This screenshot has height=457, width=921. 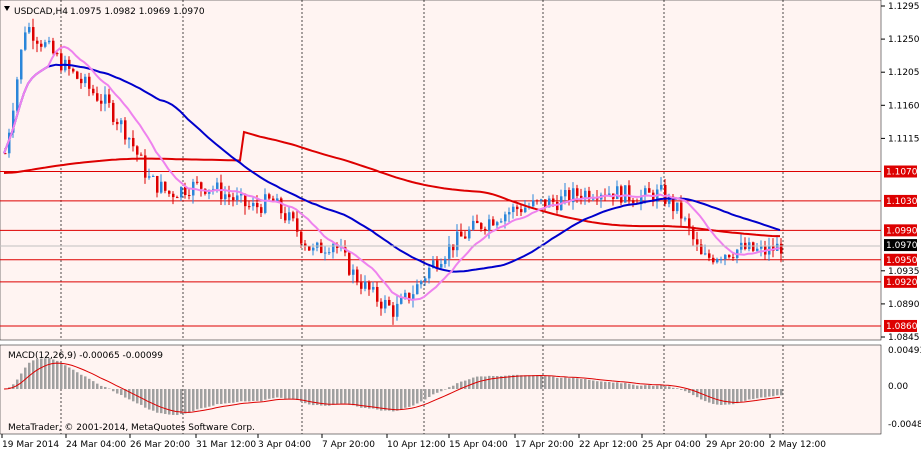 I want to click on time-tick-label: 22 Apr 12:00, so click(x=608, y=445).